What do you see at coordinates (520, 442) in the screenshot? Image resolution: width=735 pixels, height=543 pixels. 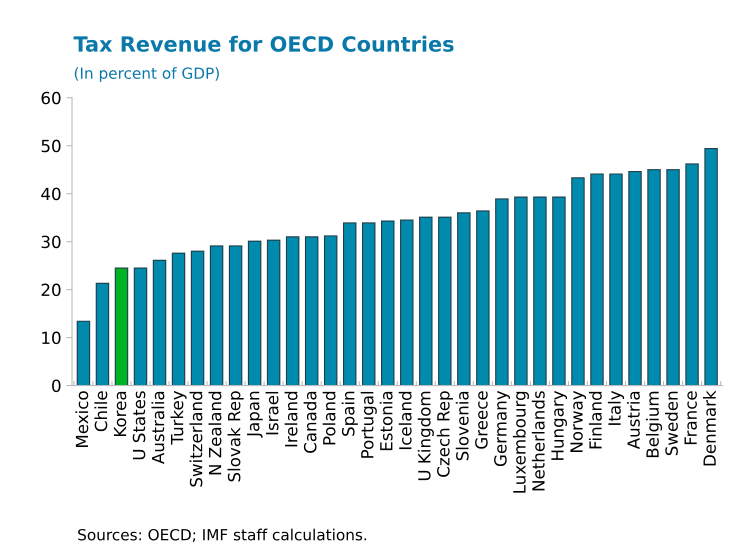 I see `x-tick-label: Luxembourg` at bounding box center [520, 442].